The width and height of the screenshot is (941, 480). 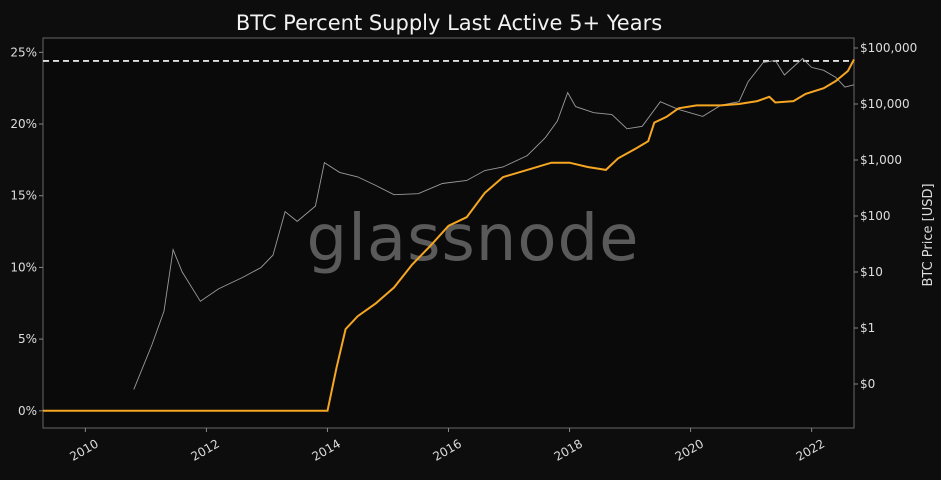 What do you see at coordinates (27, 339) in the screenshot?
I see `y-left-tick-label: 5%` at bounding box center [27, 339].